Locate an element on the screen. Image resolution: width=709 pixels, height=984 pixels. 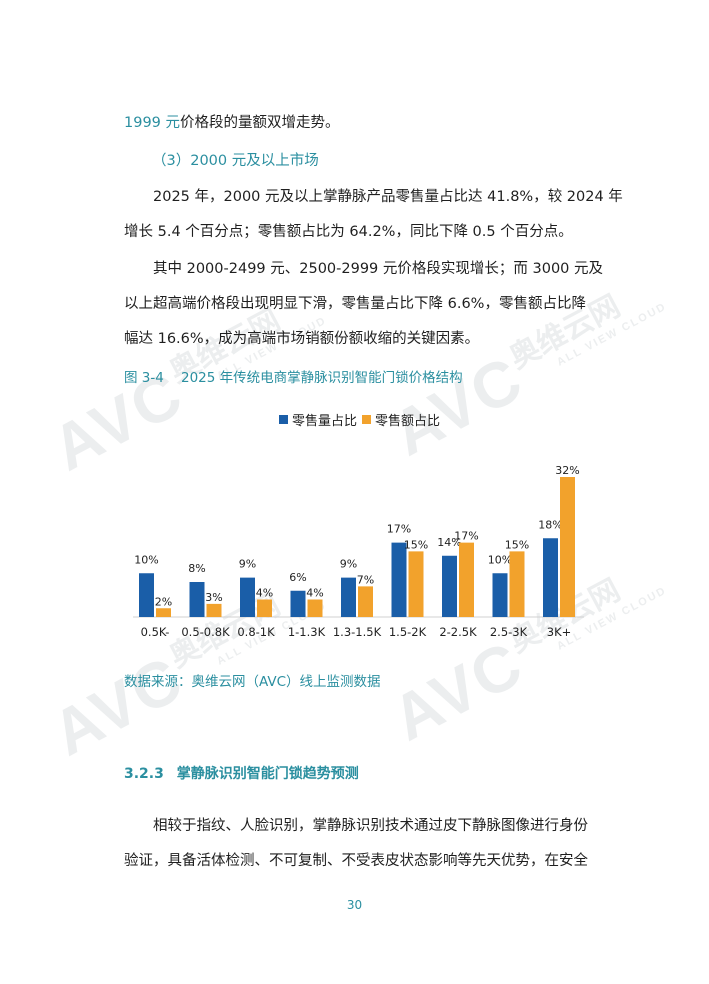
legend-series-2: 零售额占比 is located at coordinates (401, 419).